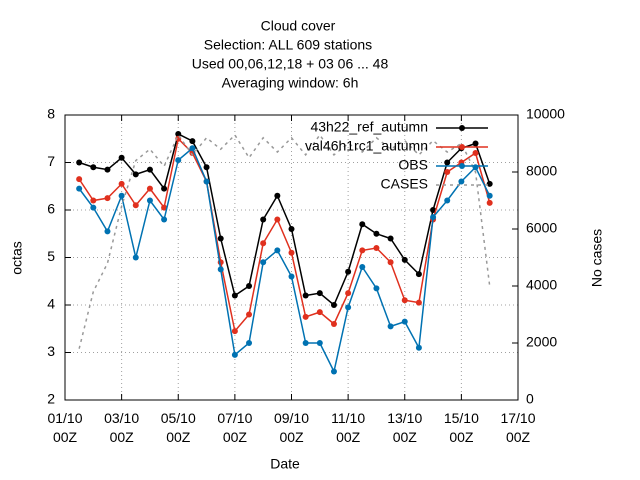  Describe the element at coordinates (288, 45) in the screenshot. I see `chart-subtitle: Selection: ALL 609 stations` at that location.